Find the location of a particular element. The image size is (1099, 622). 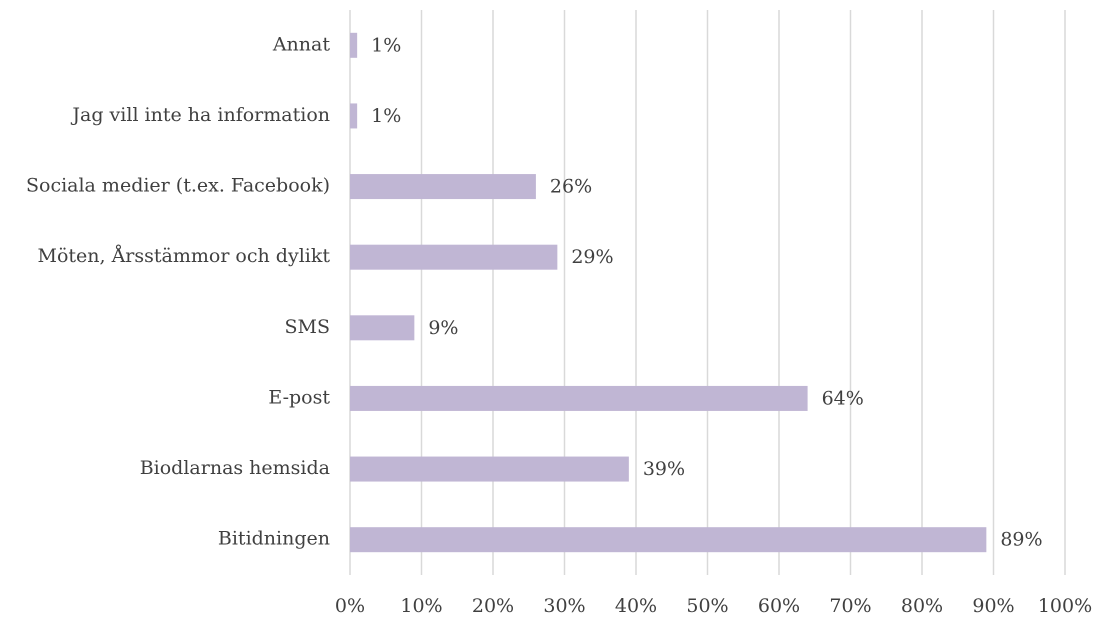

x-tick-label: 10% is located at coordinates (421, 606).